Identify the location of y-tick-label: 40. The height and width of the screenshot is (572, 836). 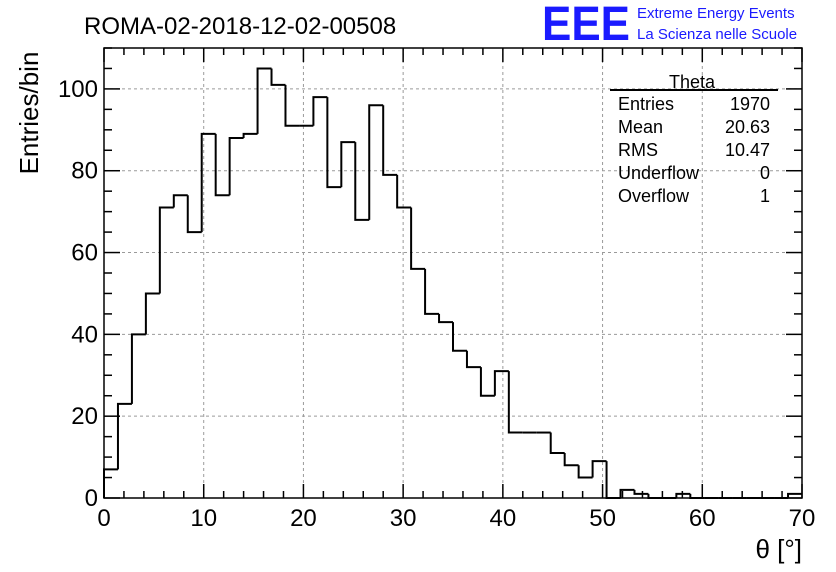
(84, 334).